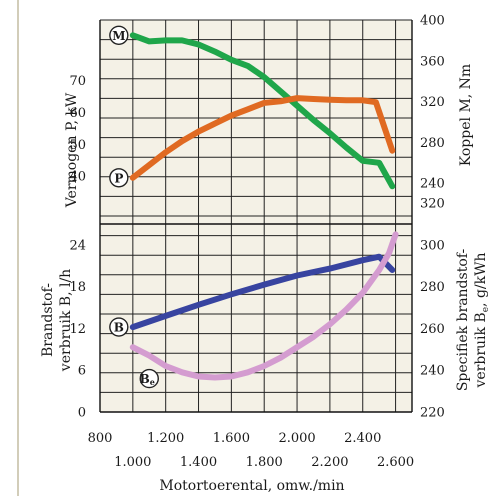 The width and height of the screenshot is (496, 500). I want to click on upper-right-tick-label: 360, so click(432, 61).